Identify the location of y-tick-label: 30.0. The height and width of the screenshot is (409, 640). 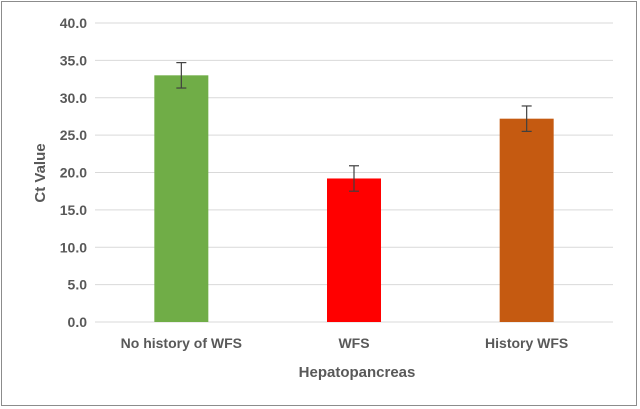
(73, 98).